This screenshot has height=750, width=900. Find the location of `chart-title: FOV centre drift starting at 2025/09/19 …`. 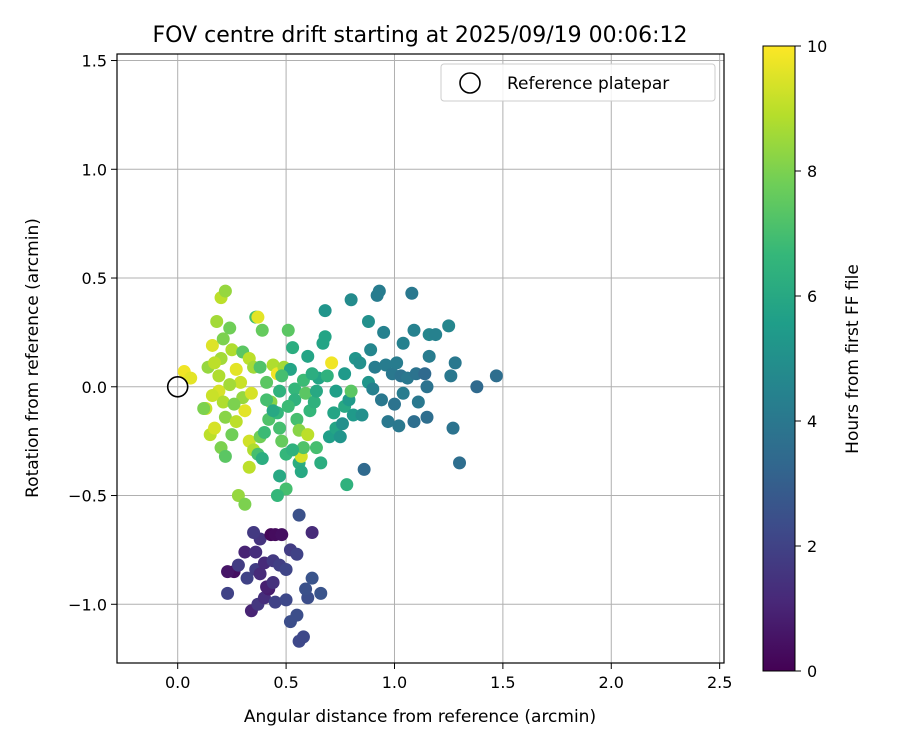

chart-title: FOV centre drift starting at 2025/09/19 … is located at coordinates (420, 35).